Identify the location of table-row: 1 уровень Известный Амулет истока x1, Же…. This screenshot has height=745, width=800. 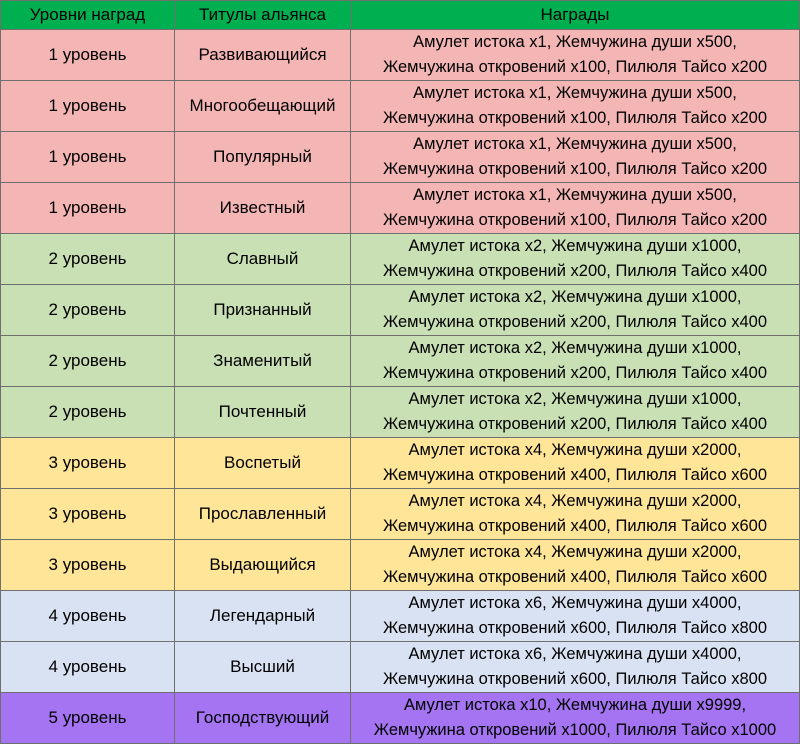
(400, 208).